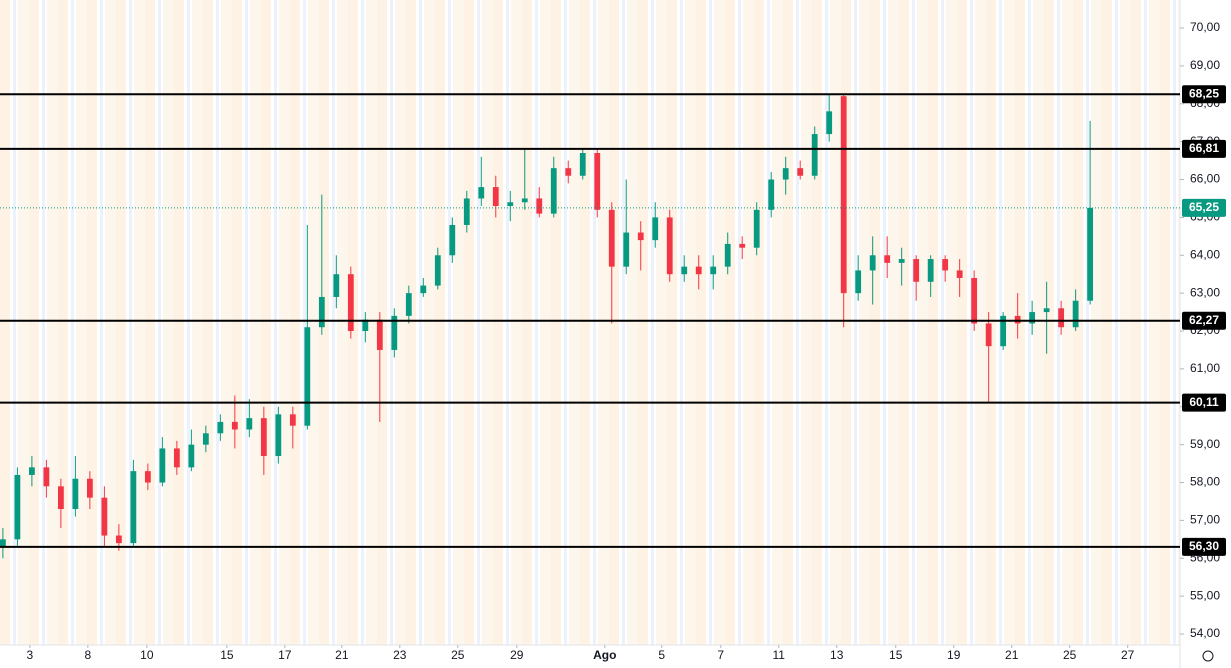 This screenshot has width=1231, height=668. Describe the element at coordinates (1128, 655) in the screenshot. I see `x-tick-label: 27` at that location.